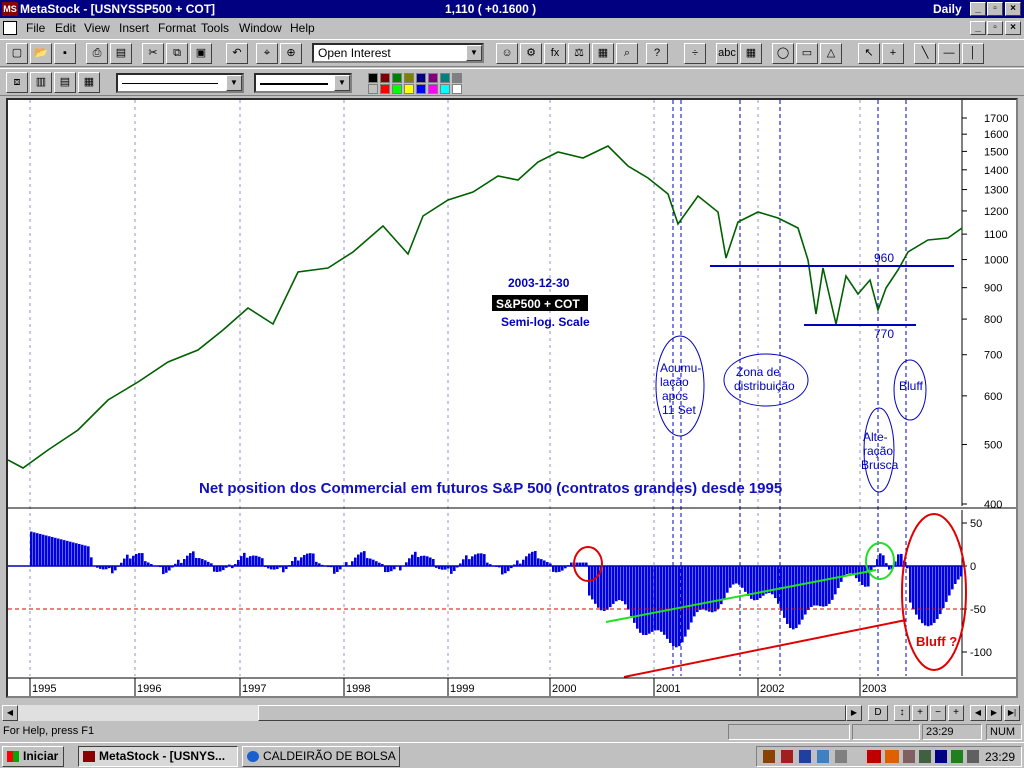 The image size is (1024, 768). Describe the element at coordinates (398, 53) in the screenshot. I see `indicator-select: Open Interest ▼` at that location.